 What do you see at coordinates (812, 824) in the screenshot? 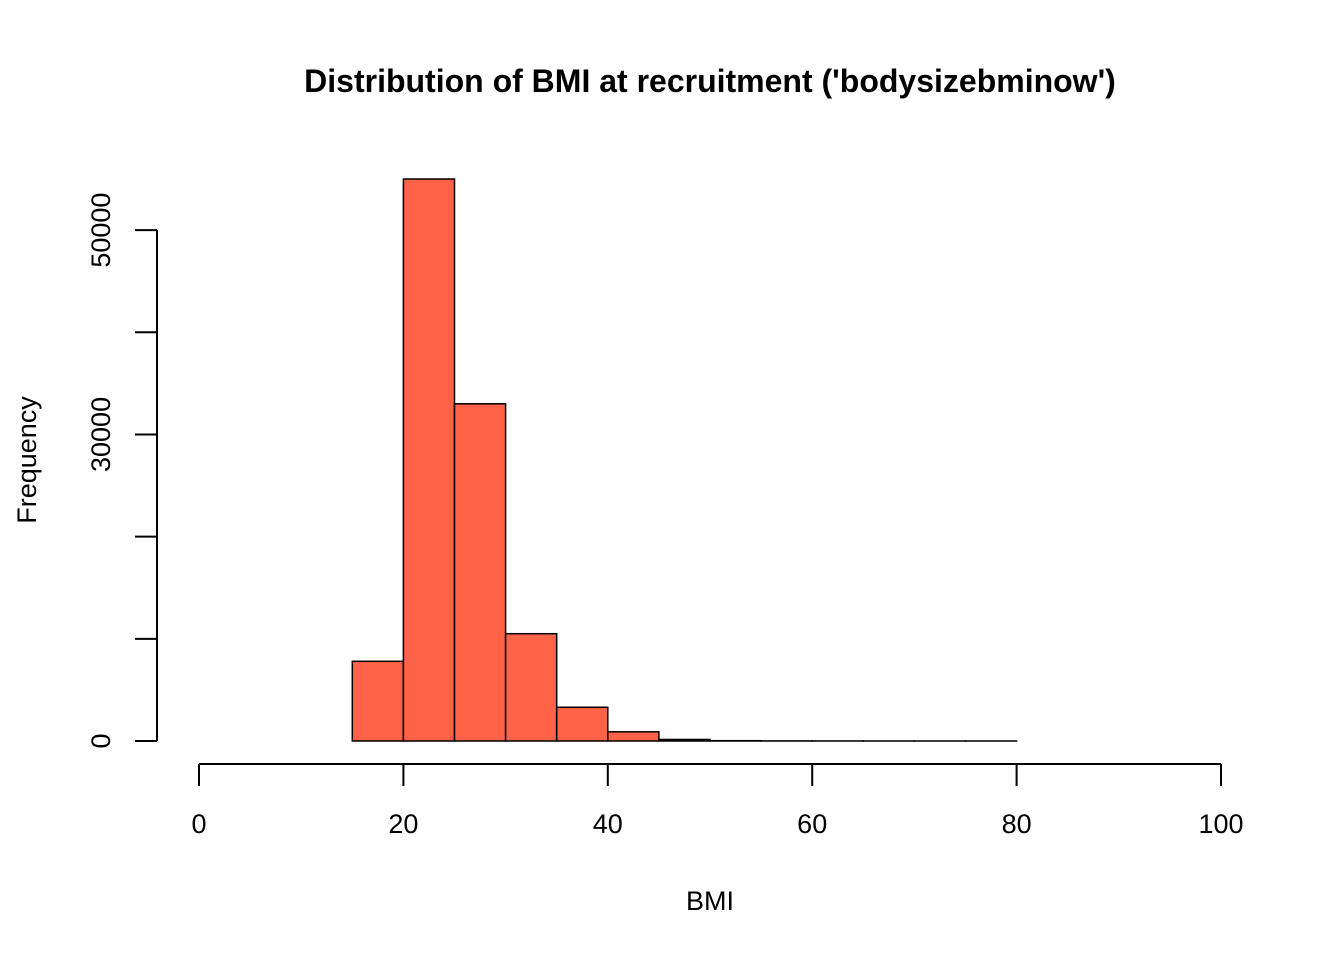
I see `x-tick-label: 60` at bounding box center [812, 824].